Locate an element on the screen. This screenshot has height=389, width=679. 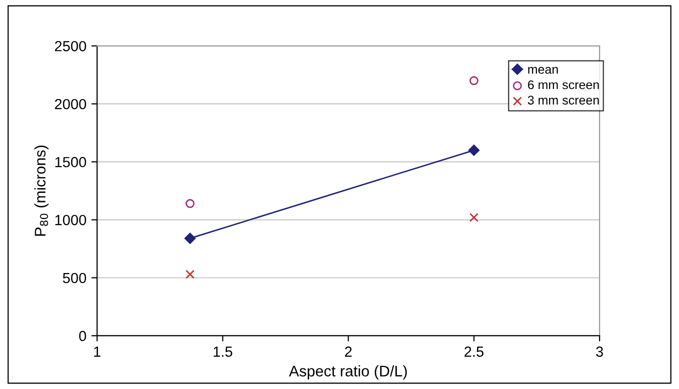
y-tick-label: 500 is located at coordinates (74, 278).